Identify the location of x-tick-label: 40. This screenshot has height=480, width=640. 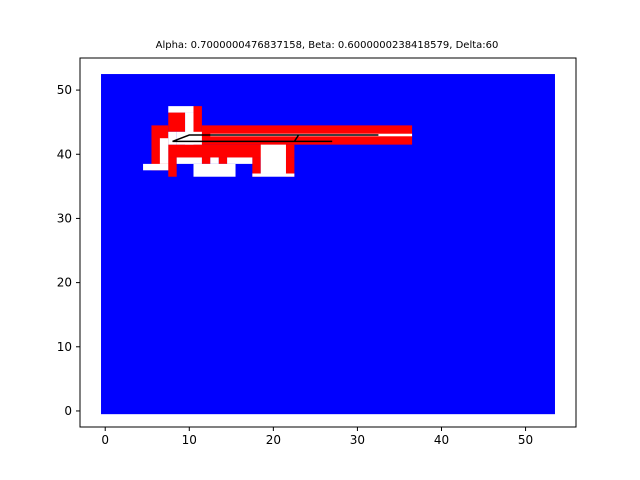
(441, 440).